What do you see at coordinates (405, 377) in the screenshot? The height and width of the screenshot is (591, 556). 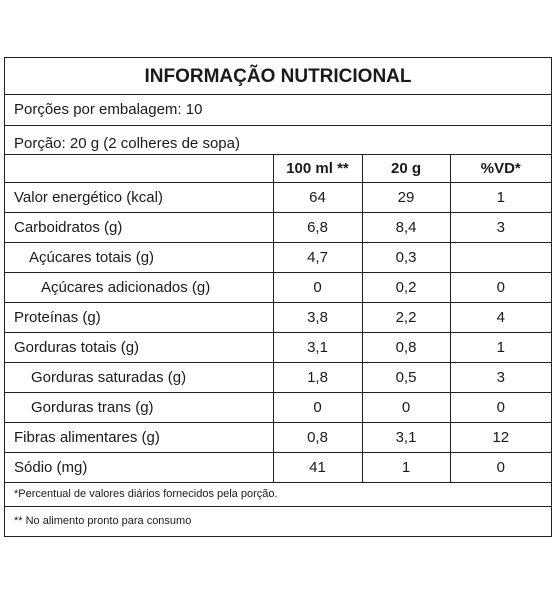 I see `value-per-portion: 0,5` at bounding box center [405, 377].